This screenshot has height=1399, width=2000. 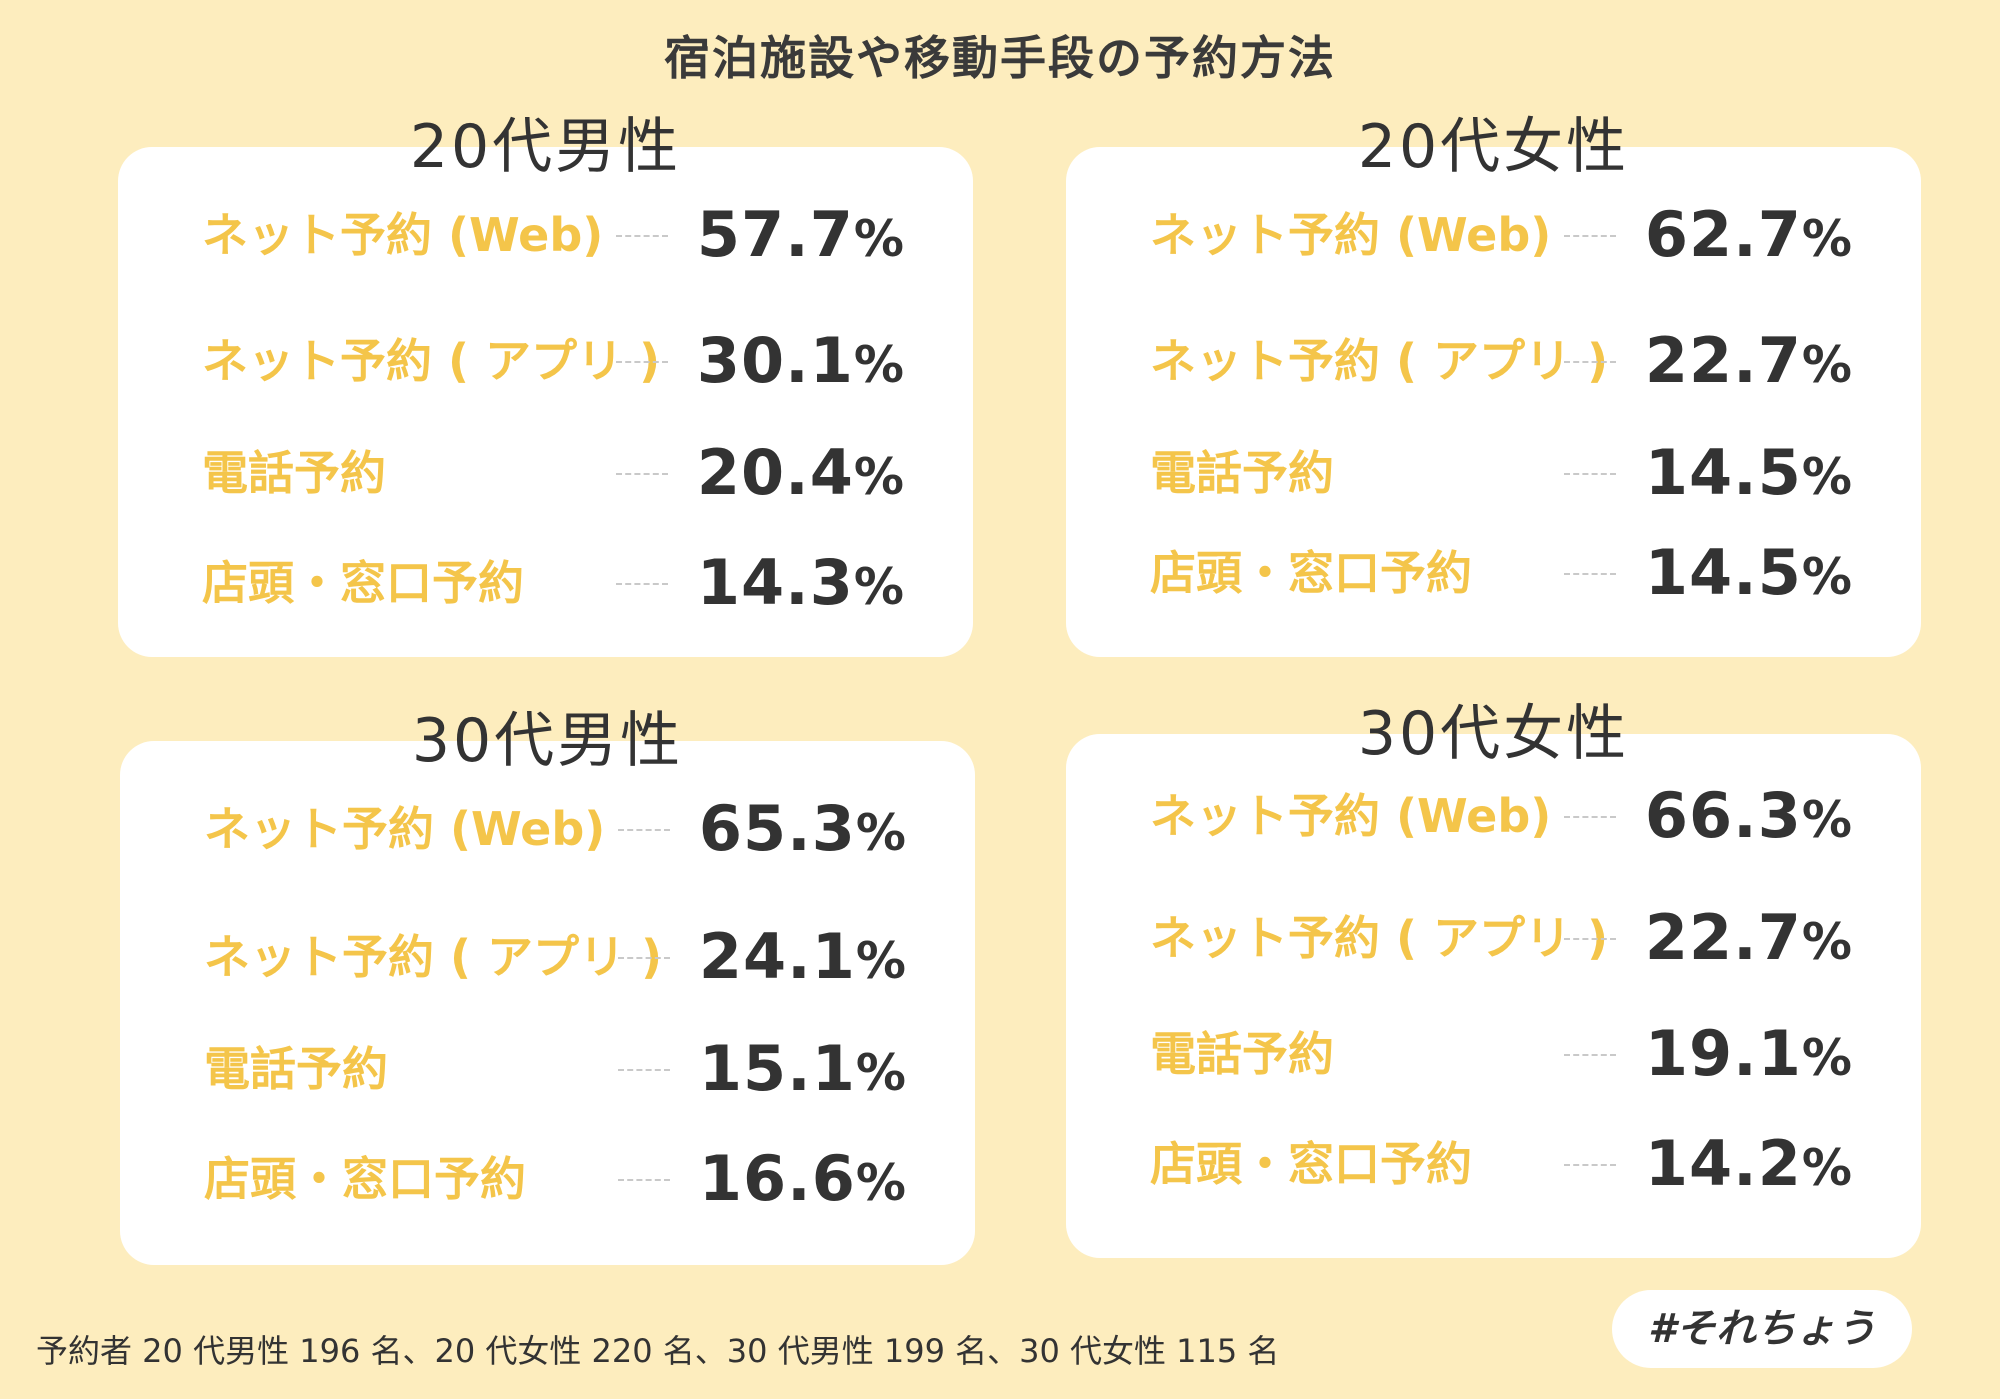 I want to click on value-number: 65.3, so click(x=777, y=828).